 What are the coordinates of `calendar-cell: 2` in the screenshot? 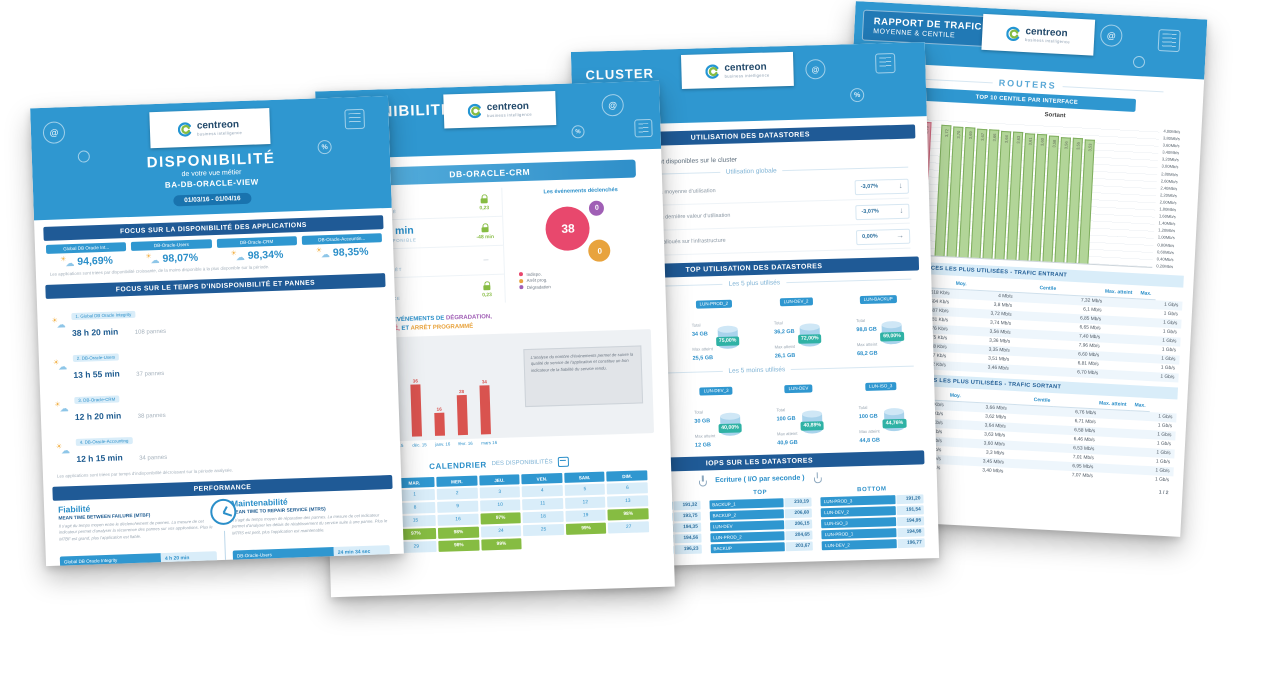 It's located at (457, 493).